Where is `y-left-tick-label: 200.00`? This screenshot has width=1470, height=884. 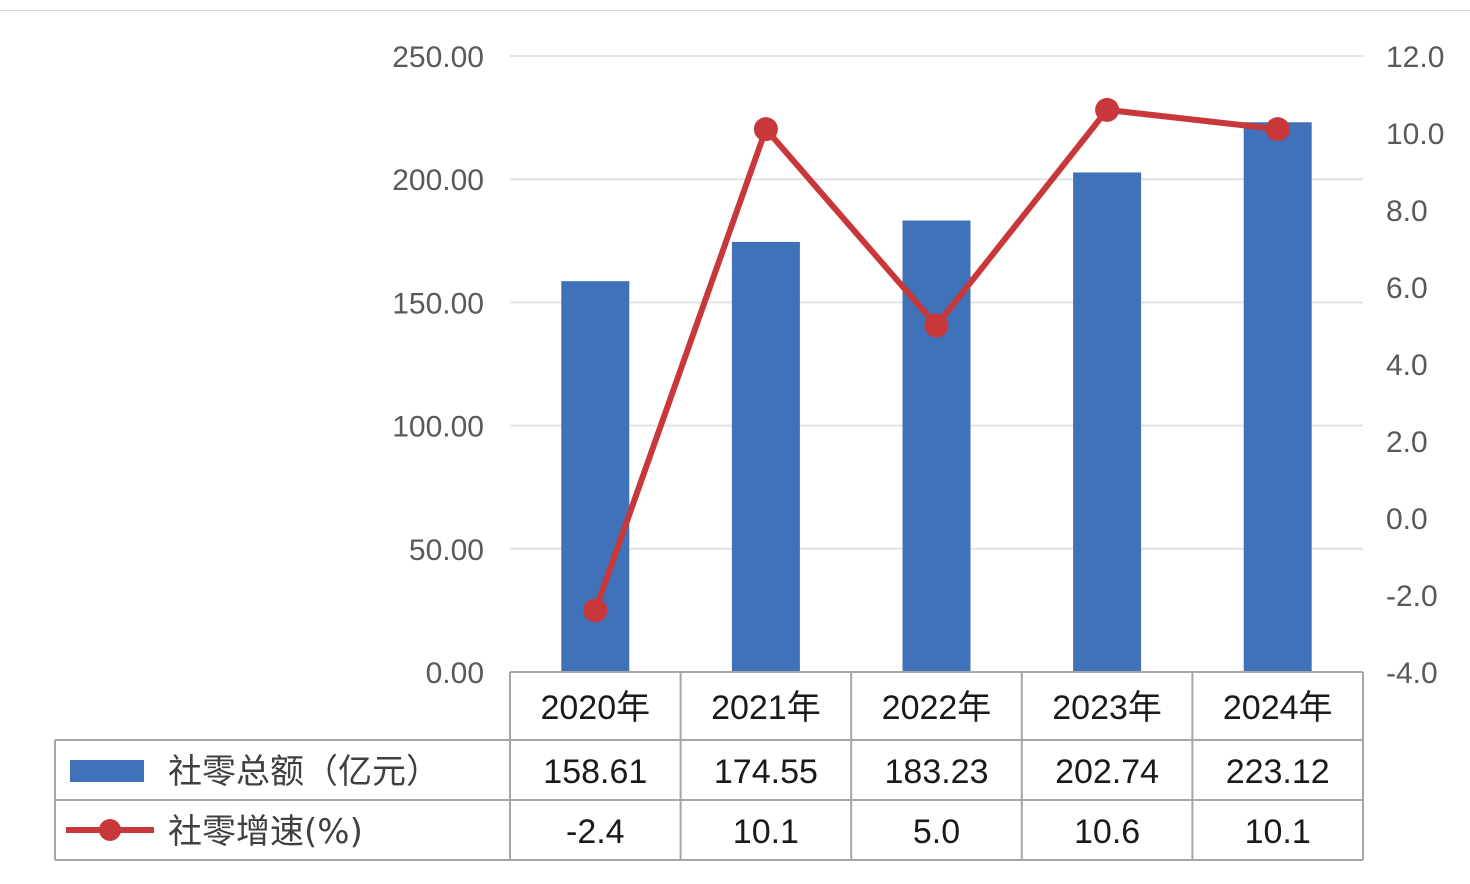 y-left-tick-label: 200.00 is located at coordinates (438, 180).